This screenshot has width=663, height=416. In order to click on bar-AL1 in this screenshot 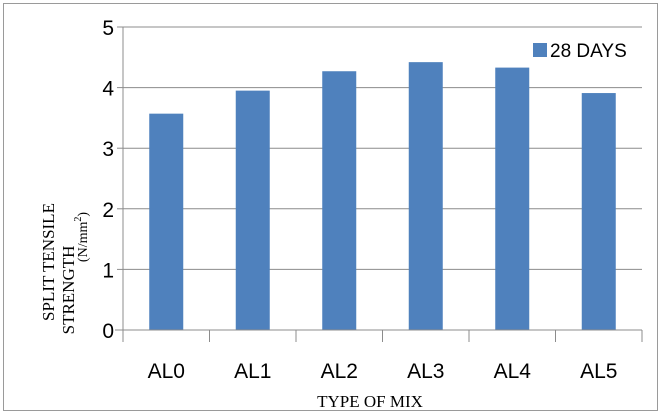, I will do `click(252, 210)`.